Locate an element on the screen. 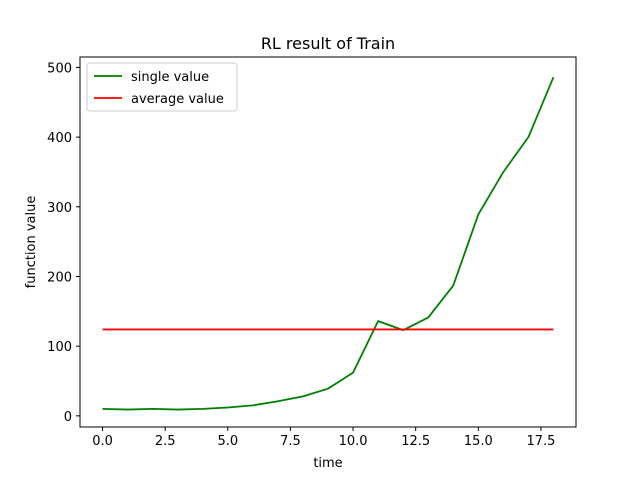 Image resolution: width=640 pixels, height=480 pixels. x-tick-label: 0.0 is located at coordinates (102, 441).